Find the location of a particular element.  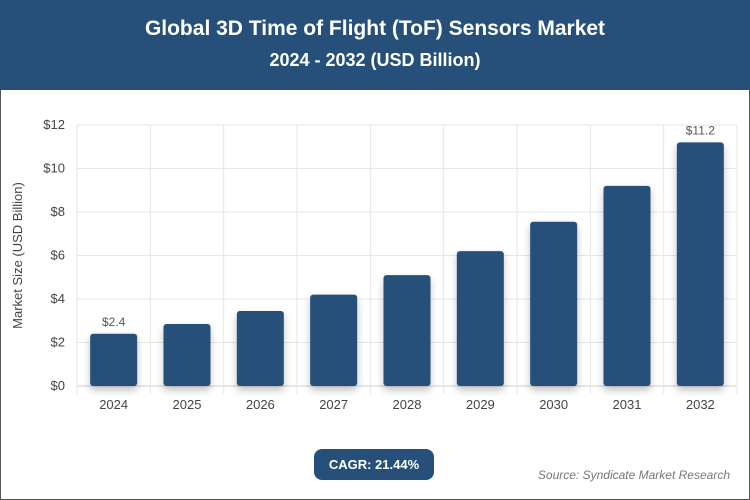

y-tick-label: $10 is located at coordinates (54, 168).